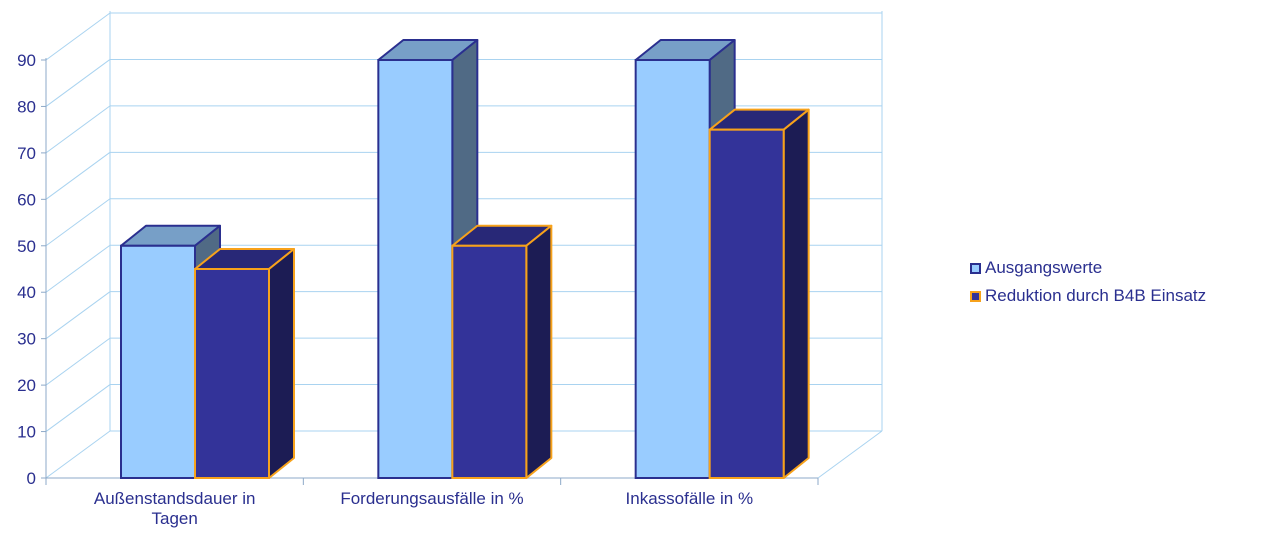  What do you see at coordinates (26, 60) in the screenshot?
I see `y-tick-label: 90` at bounding box center [26, 60].